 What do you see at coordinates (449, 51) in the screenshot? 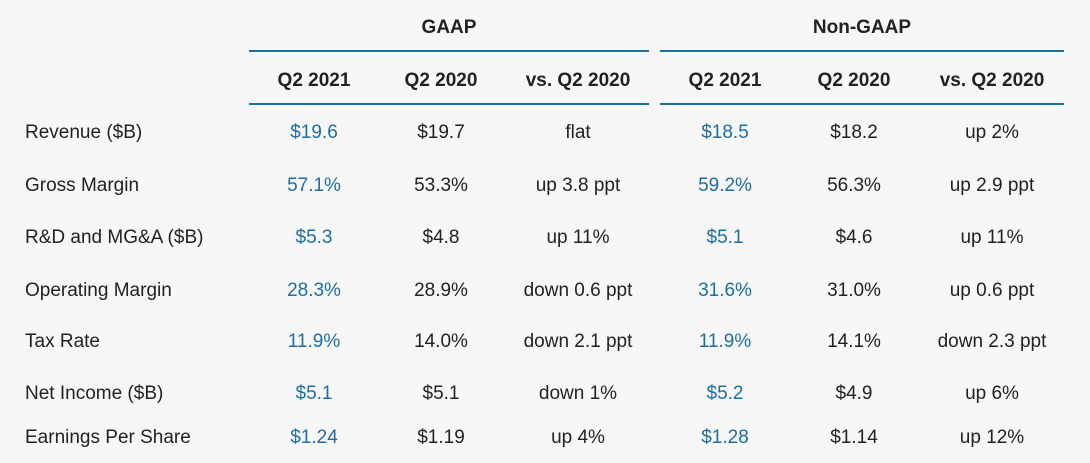
I see `gaap-top-rule` at bounding box center [449, 51].